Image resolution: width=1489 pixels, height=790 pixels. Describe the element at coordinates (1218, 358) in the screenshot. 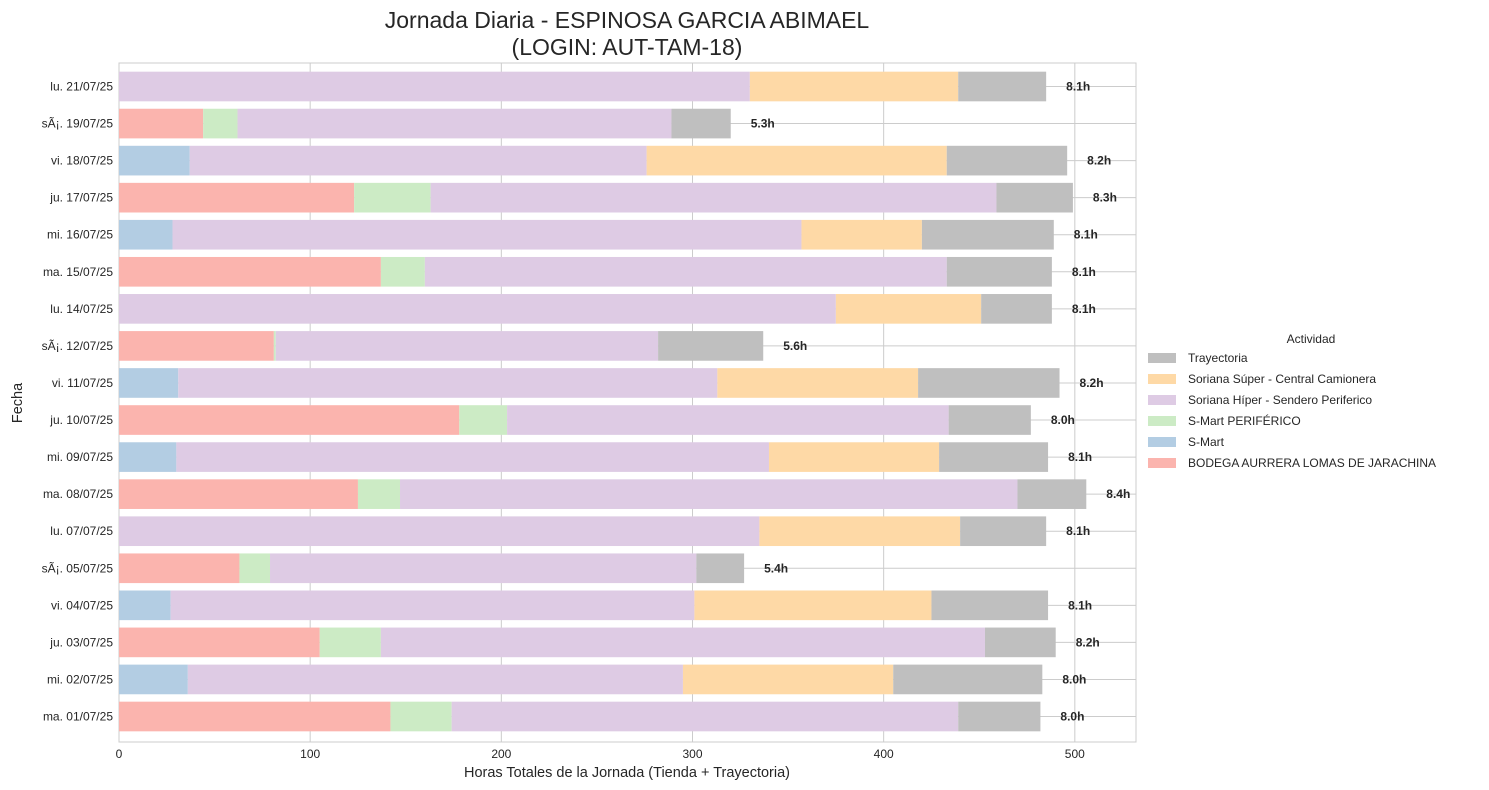

I see `legend-item-label: Trayectoria` at that location.